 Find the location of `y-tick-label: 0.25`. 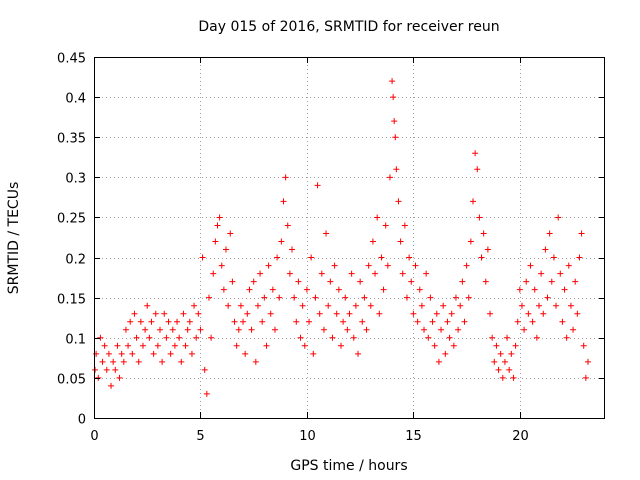

y-tick-label: 0.25 is located at coordinates (71, 219).